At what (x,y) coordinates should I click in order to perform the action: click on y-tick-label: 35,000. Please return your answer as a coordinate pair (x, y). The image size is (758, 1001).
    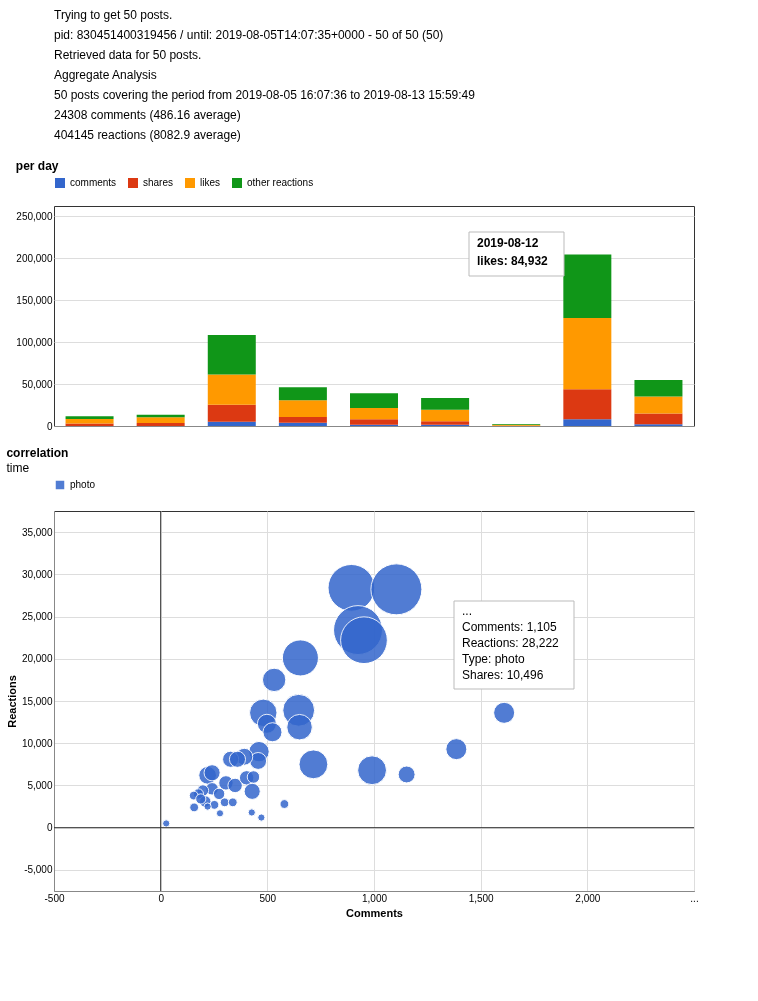
    Looking at the image, I should click on (37, 532).